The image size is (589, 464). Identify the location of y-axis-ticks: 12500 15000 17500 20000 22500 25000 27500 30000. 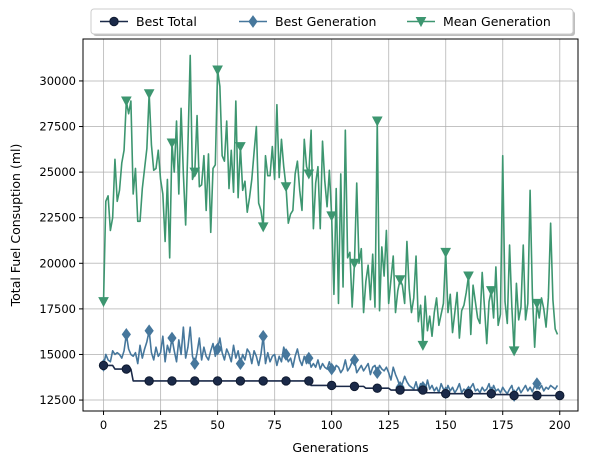
(61, 240).